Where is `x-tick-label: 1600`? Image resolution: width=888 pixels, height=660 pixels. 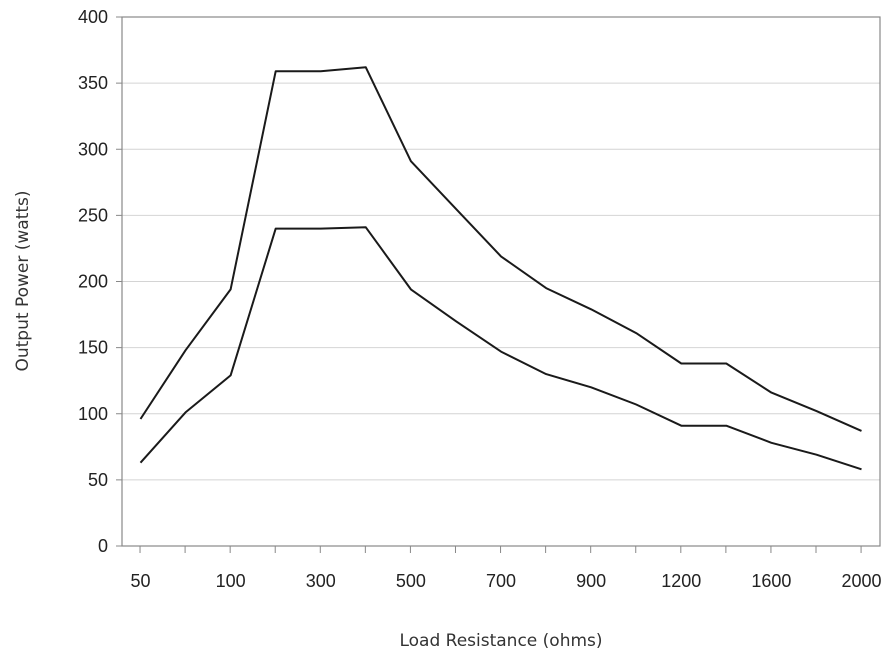
x-tick-label: 1600 is located at coordinates (771, 581).